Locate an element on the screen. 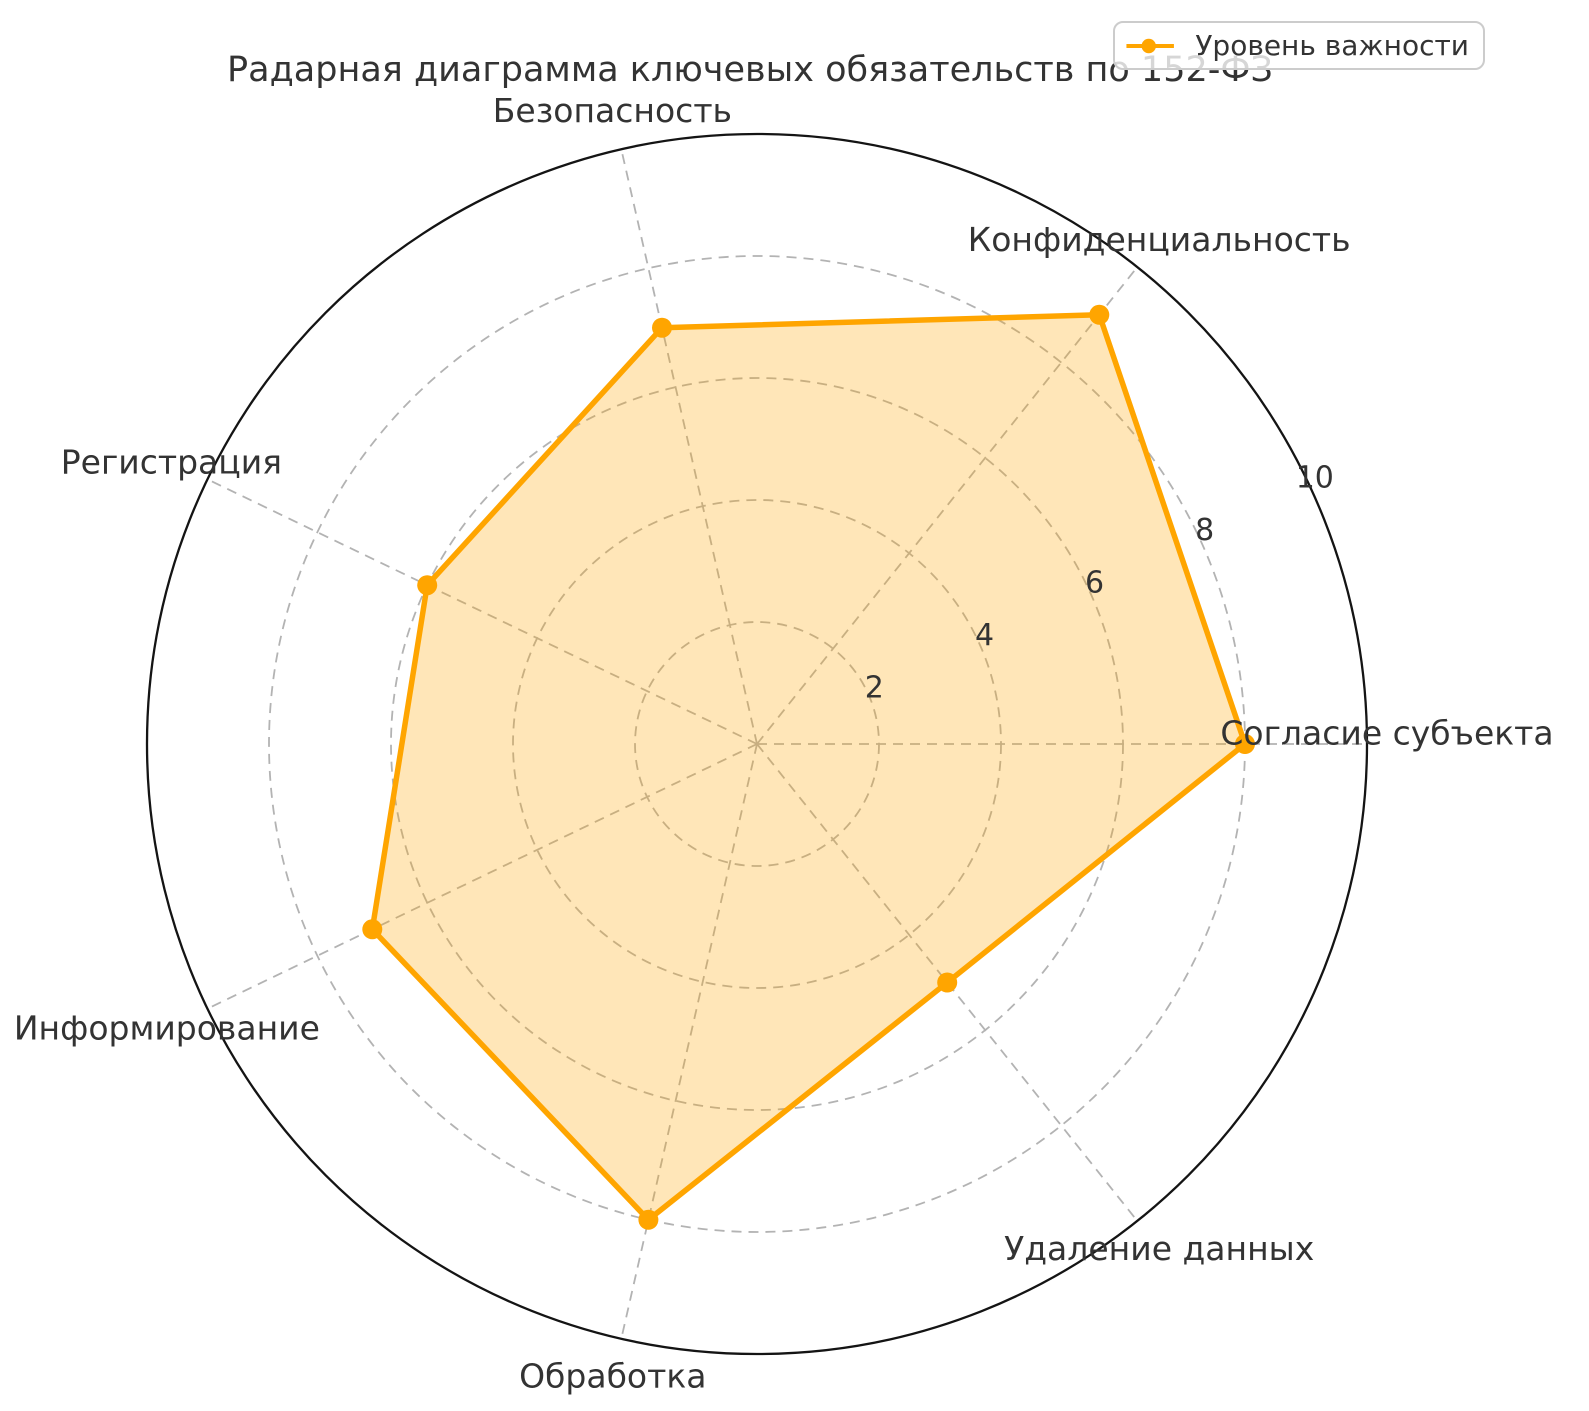 Image resolution: width=1589 pixels, height=1411 pixels. r-tick-label: 8 is located at coordinates (1204, 530).